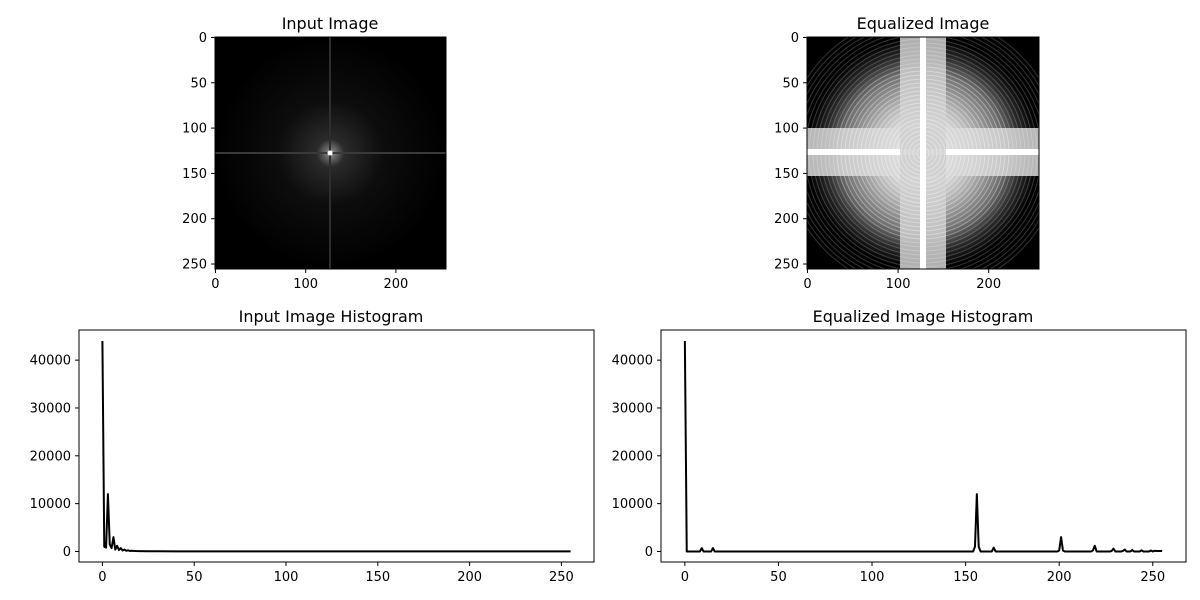 The image size is (1200, 600). Describe the element at coordinates (632, 408) in the screenshot. I see `equalized-histogram-y-tick-label: 30000` at that location.